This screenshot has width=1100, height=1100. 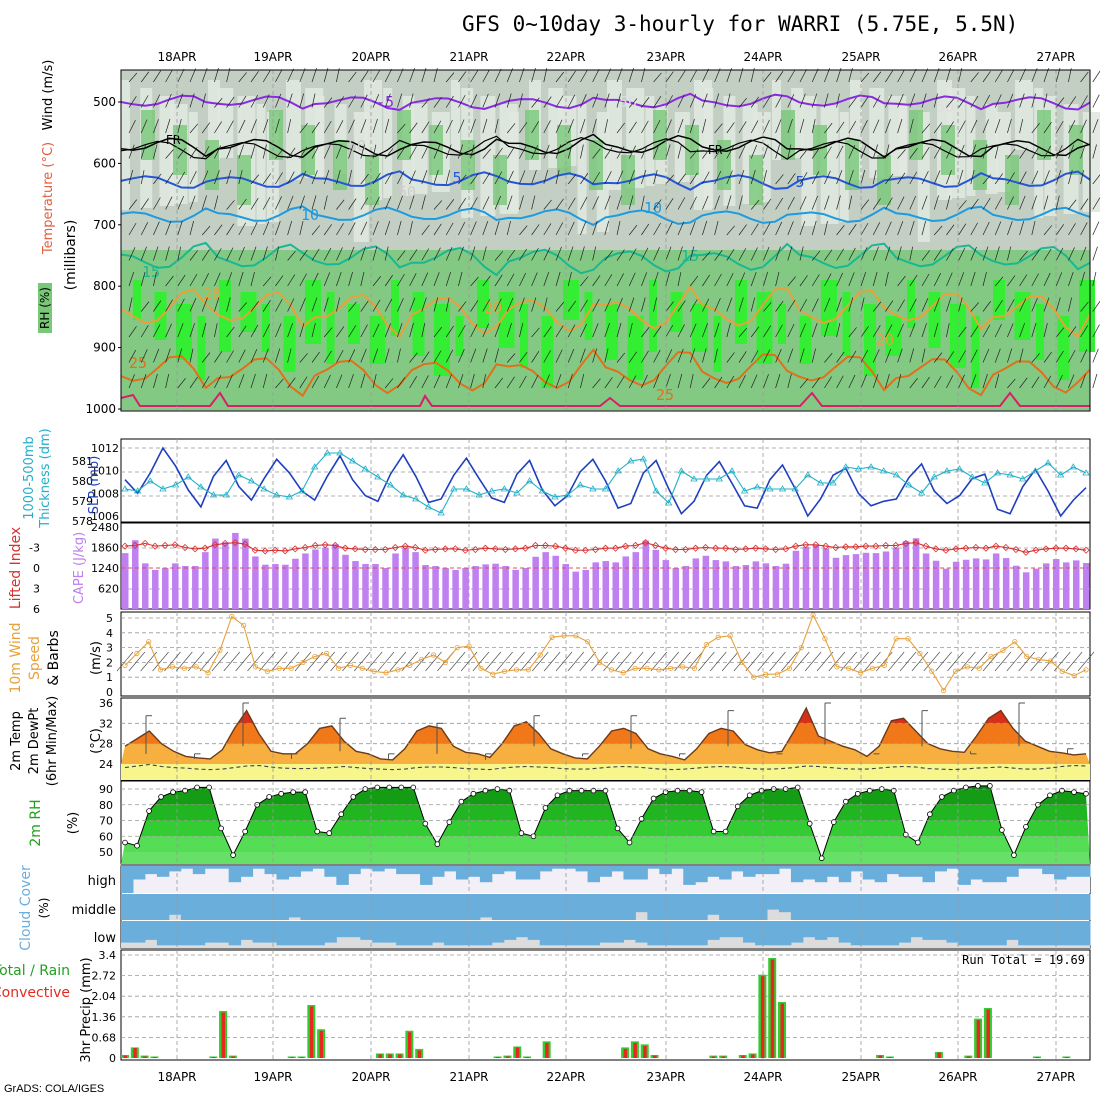 I want to click on rh-mid-patch, so click(x=948, y=150).